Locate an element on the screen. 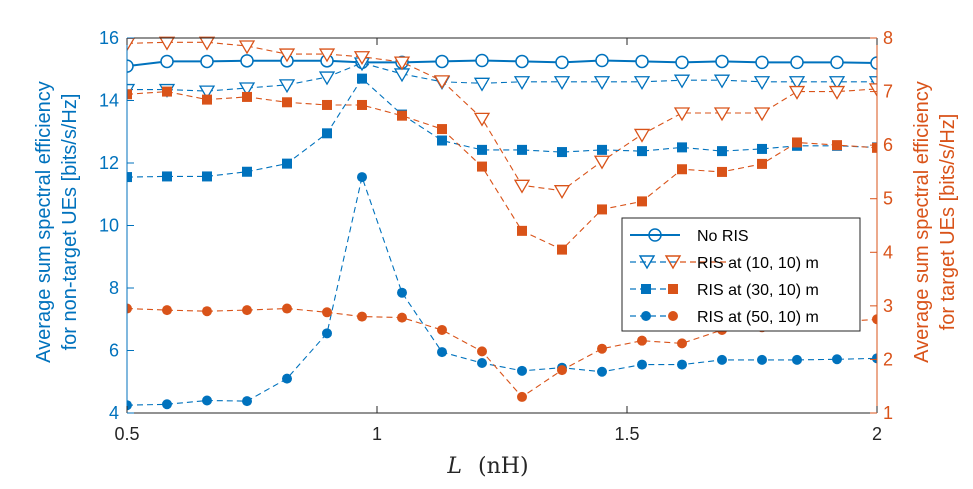 This screenshot has width=973, height=489. x-axis-label-unit: (nH) is located at coordinates (503, 466).